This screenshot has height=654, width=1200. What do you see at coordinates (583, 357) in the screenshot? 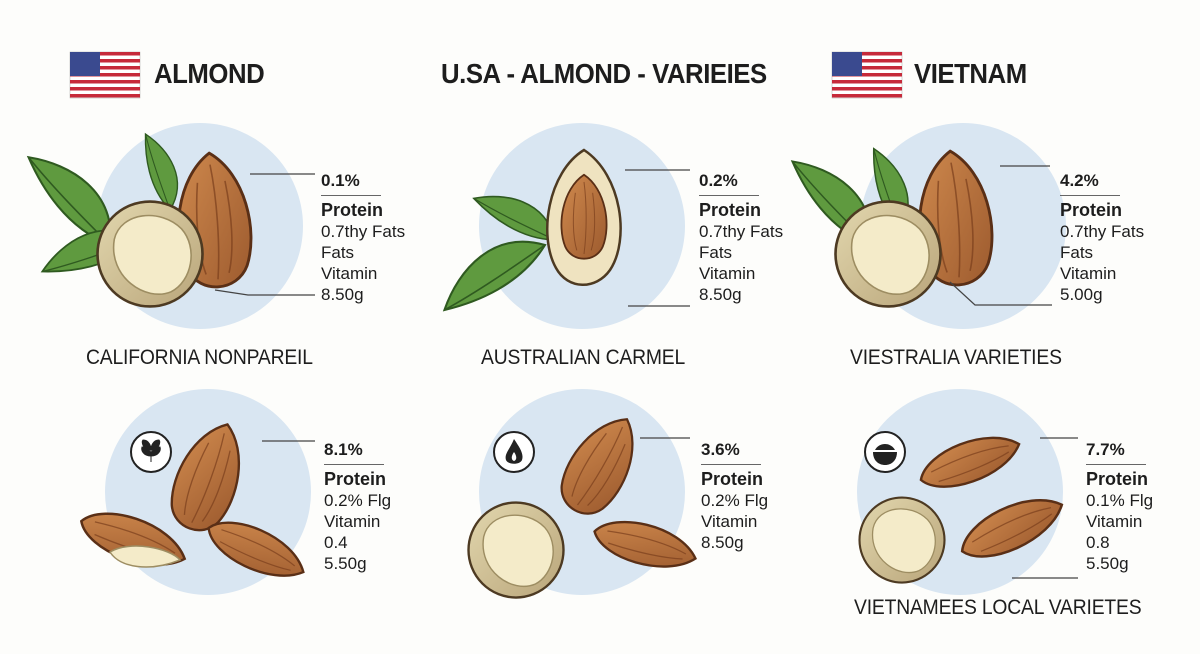
I see `variety-label-2: AUSTRALIAN CARMEL` at bounding box center [583, 357].